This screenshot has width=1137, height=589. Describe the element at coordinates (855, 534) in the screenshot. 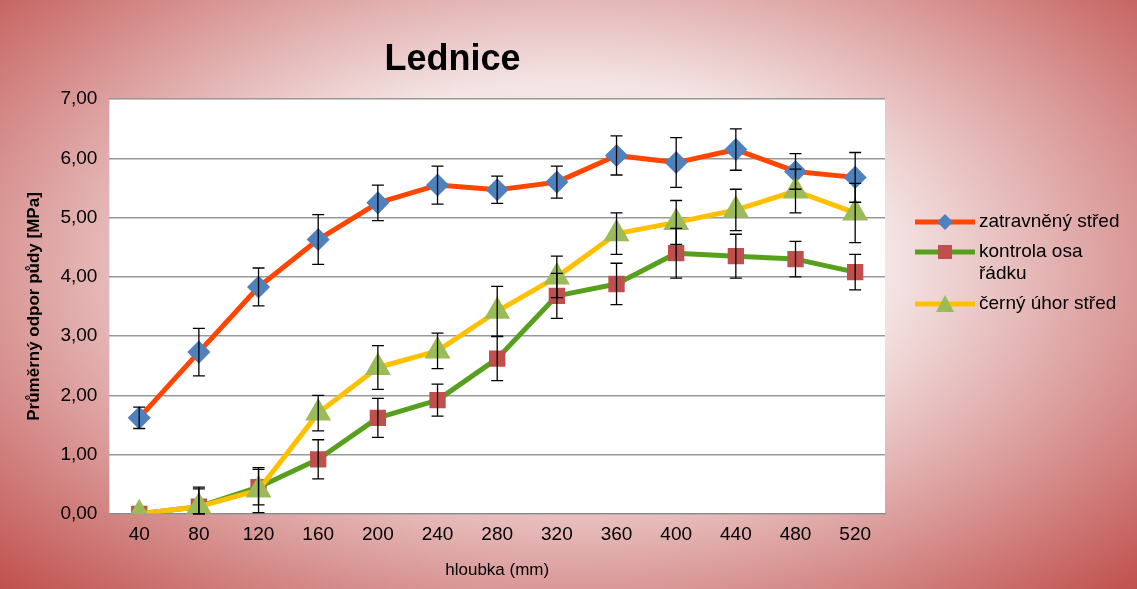

I see `x-tick-label: 520` at that location.